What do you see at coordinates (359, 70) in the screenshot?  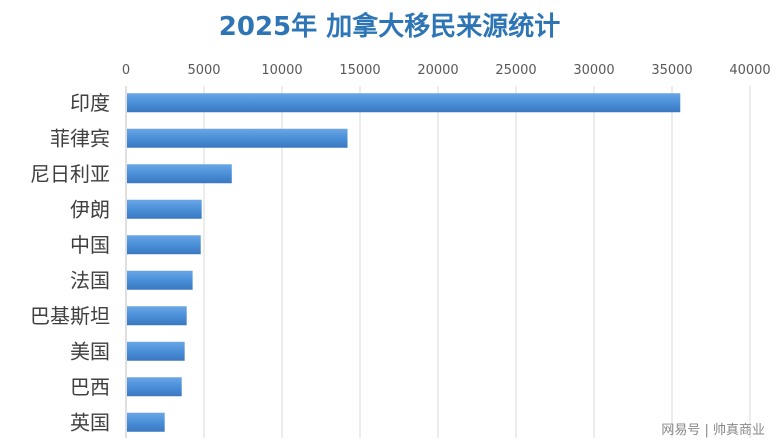 I see `x-tick-label: 15000` at bounding box center [359, 70].